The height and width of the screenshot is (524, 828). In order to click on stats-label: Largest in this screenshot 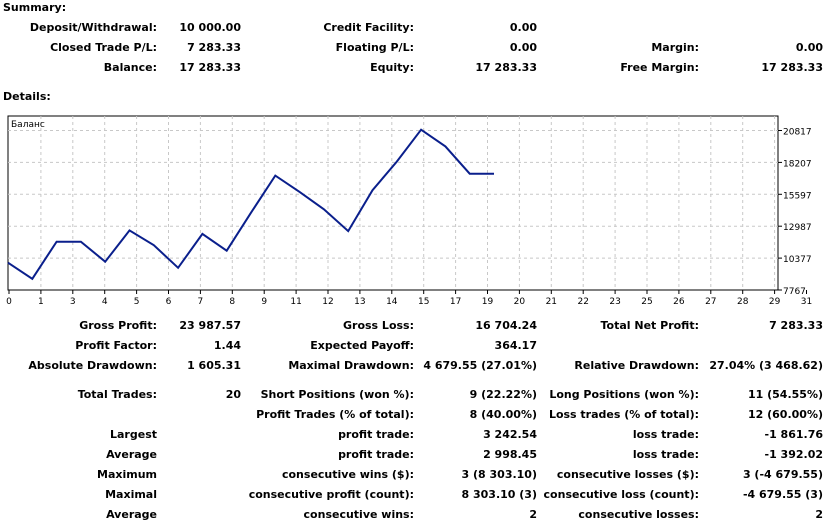, I will do `click(133, 434)`.